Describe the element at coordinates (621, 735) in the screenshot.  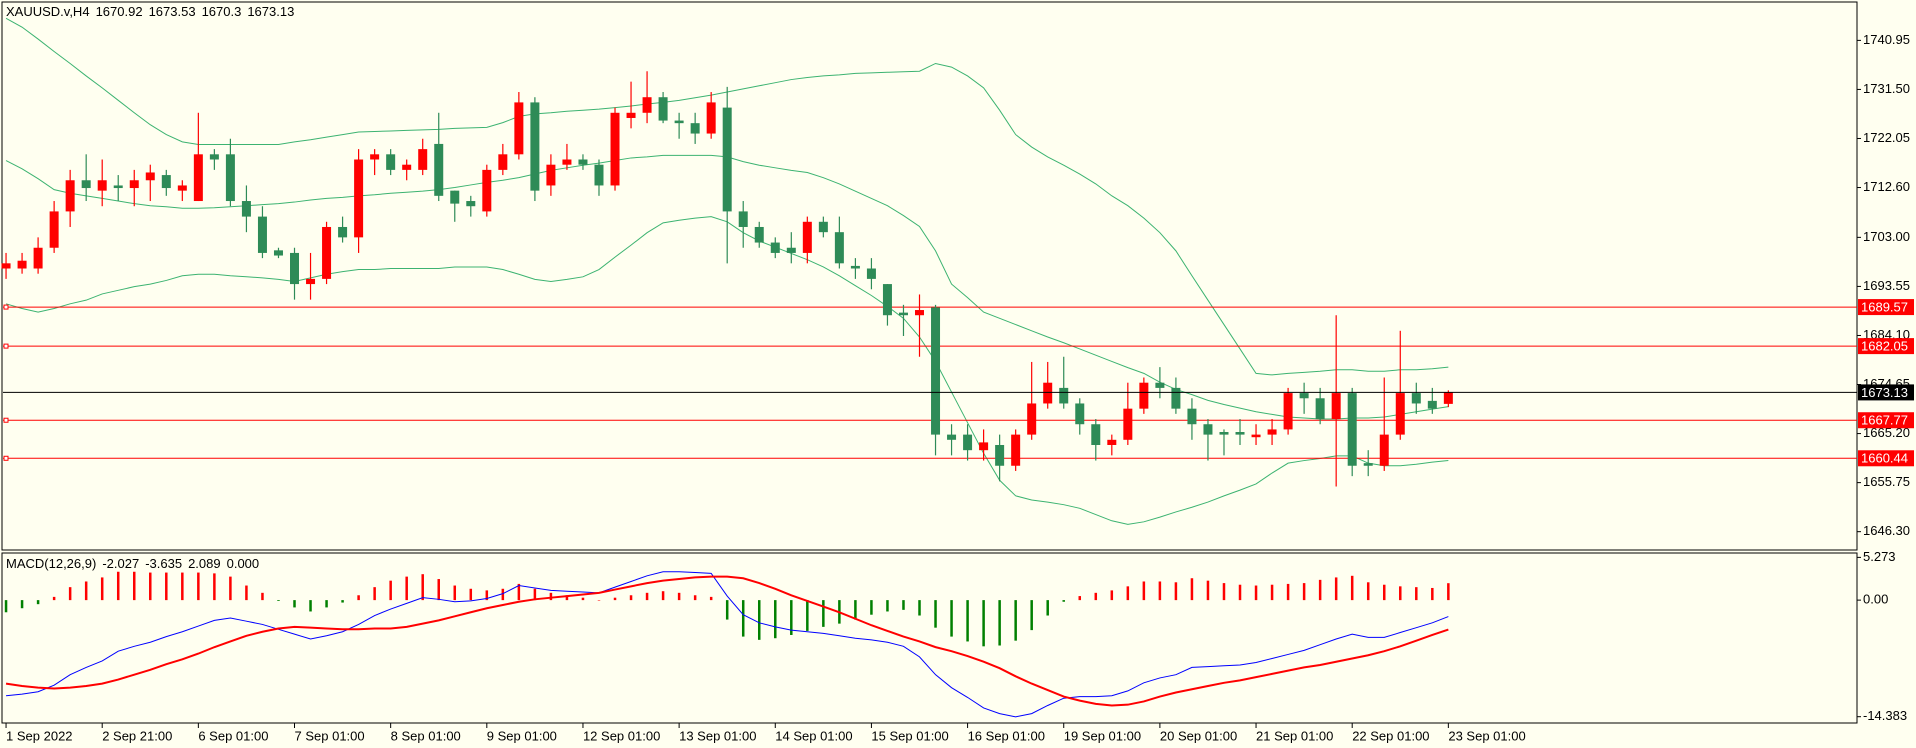
I see `x-tick-label: 12 Sep 01:00` at that location.